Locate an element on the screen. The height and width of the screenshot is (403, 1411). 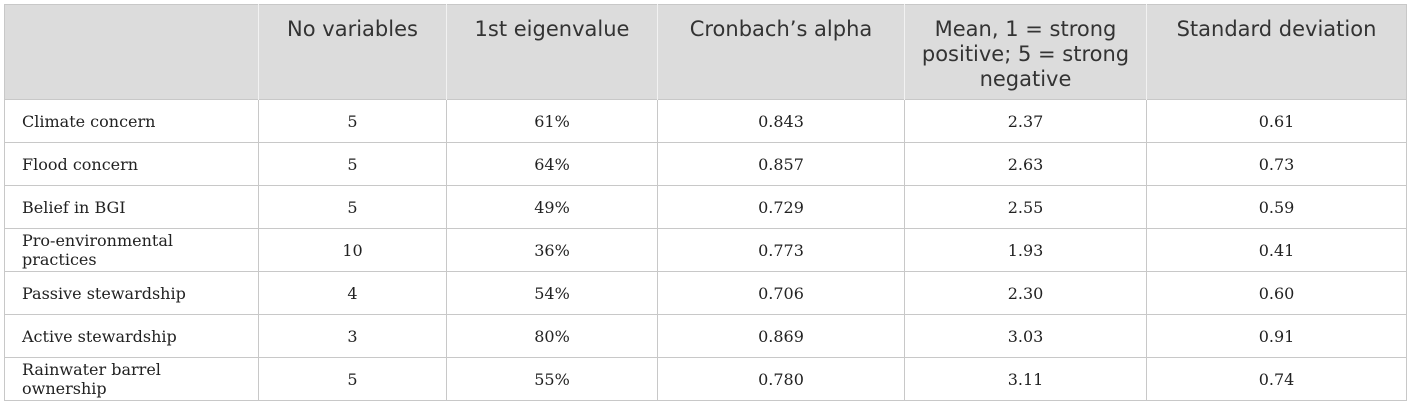
cell-no-variables: 3 is located at coordinates (352, 336).